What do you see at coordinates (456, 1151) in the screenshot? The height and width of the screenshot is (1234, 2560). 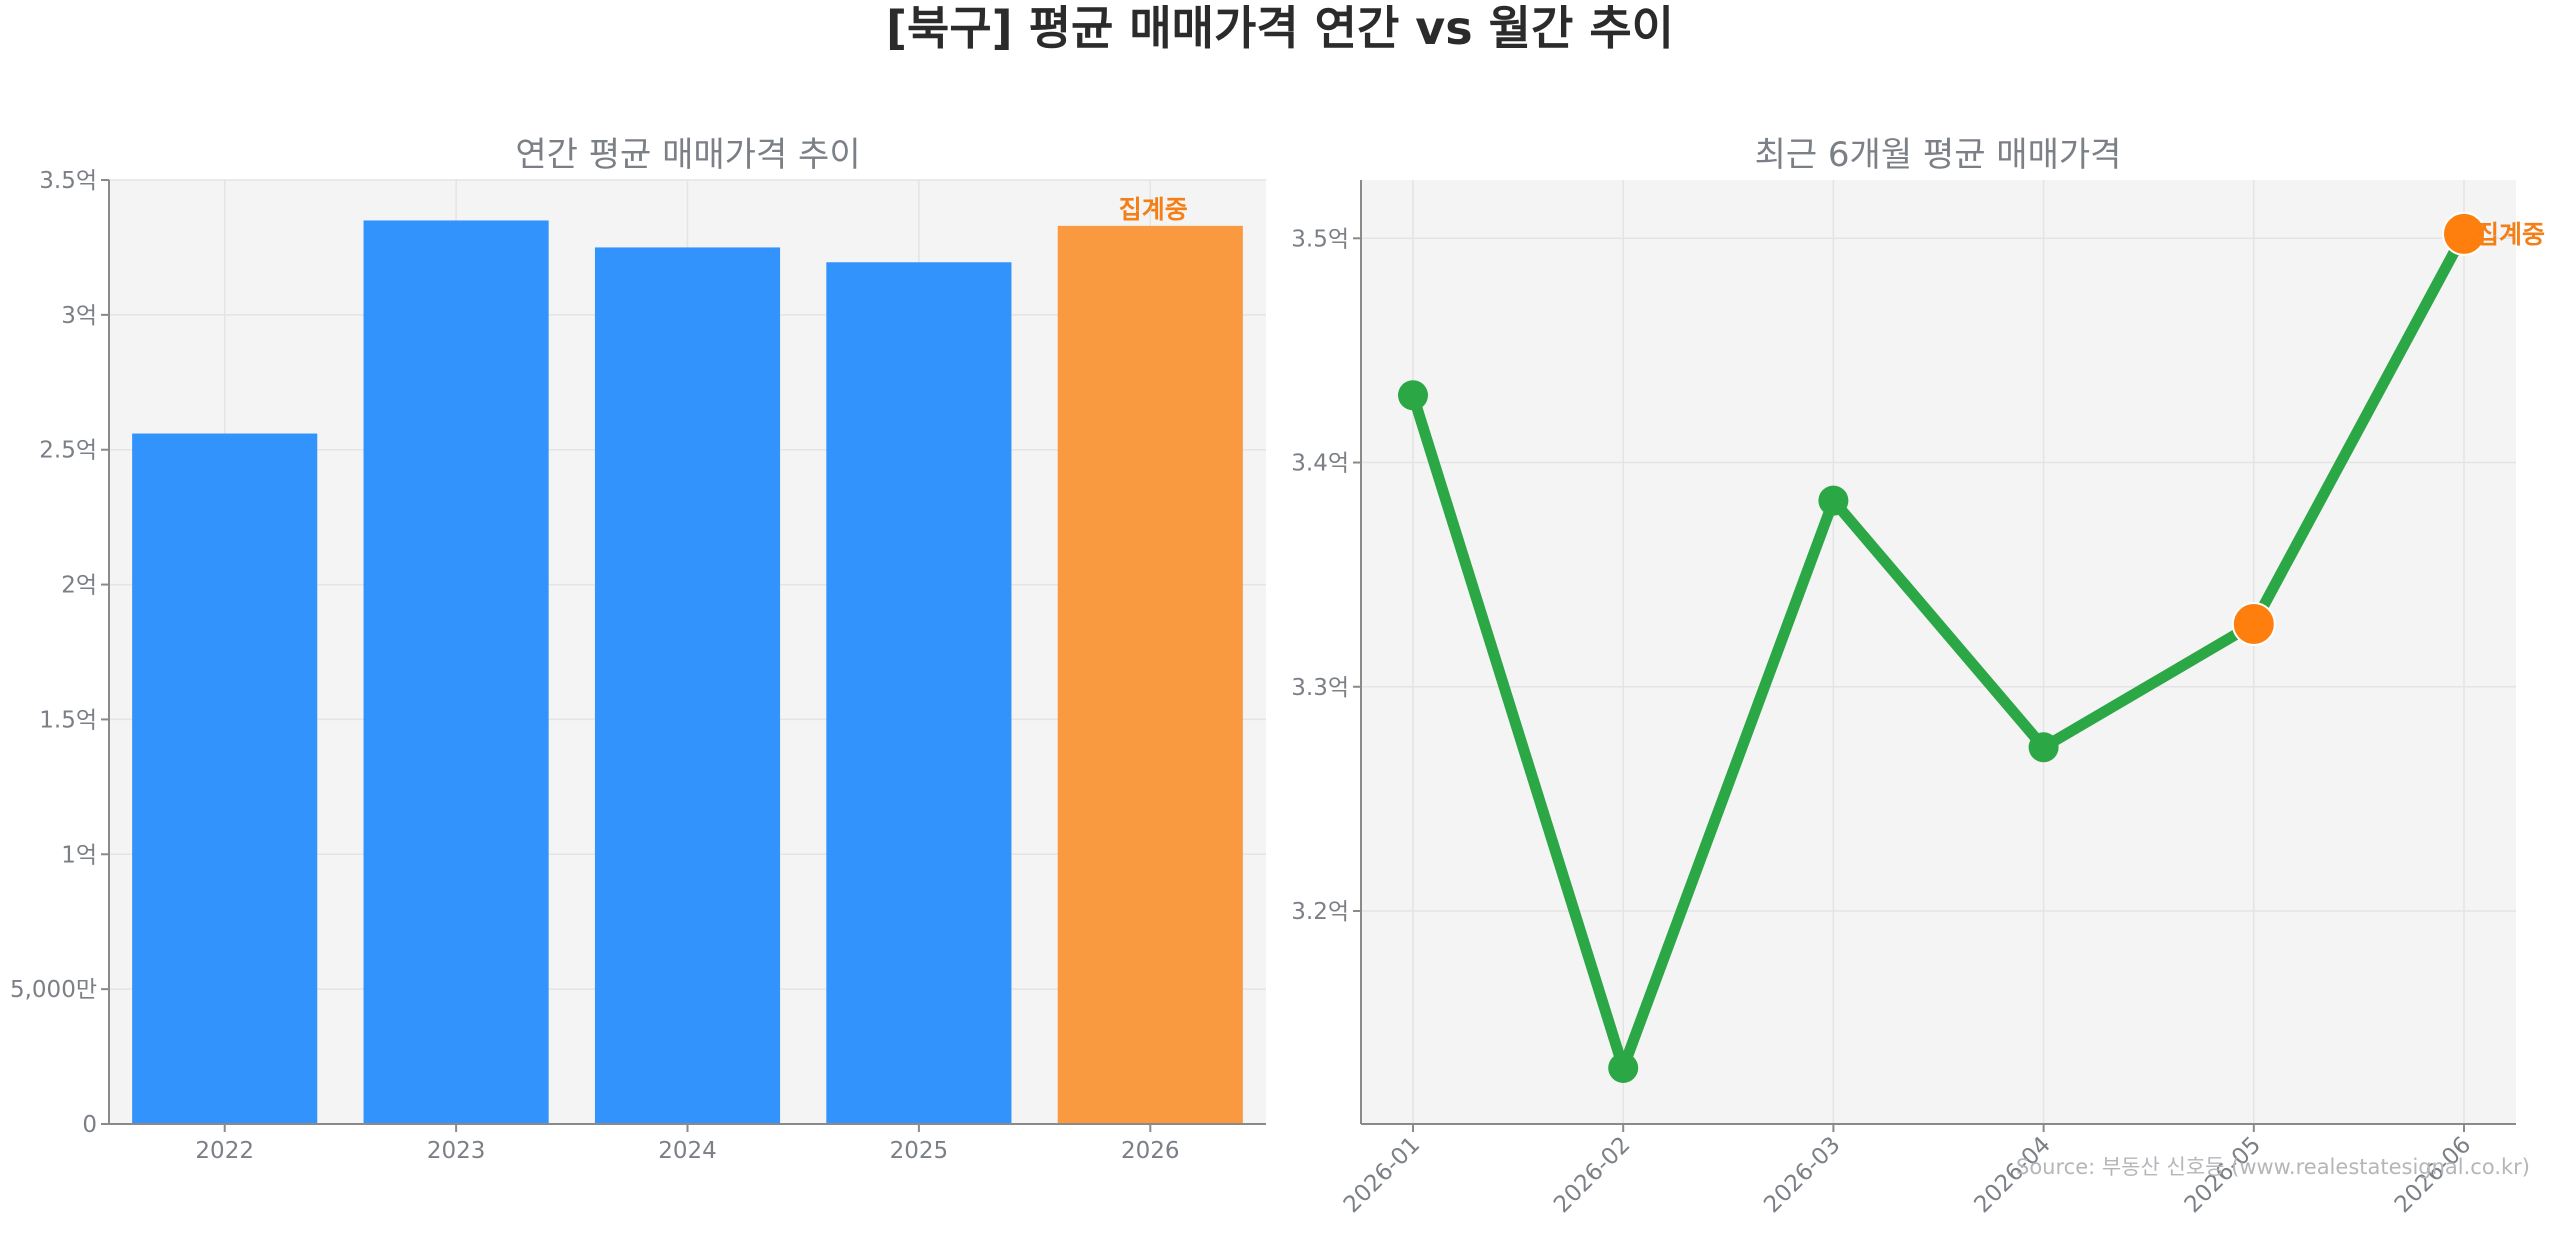 I see `bar-x-tick-label: 2023` at bounding box center [456, 1151].